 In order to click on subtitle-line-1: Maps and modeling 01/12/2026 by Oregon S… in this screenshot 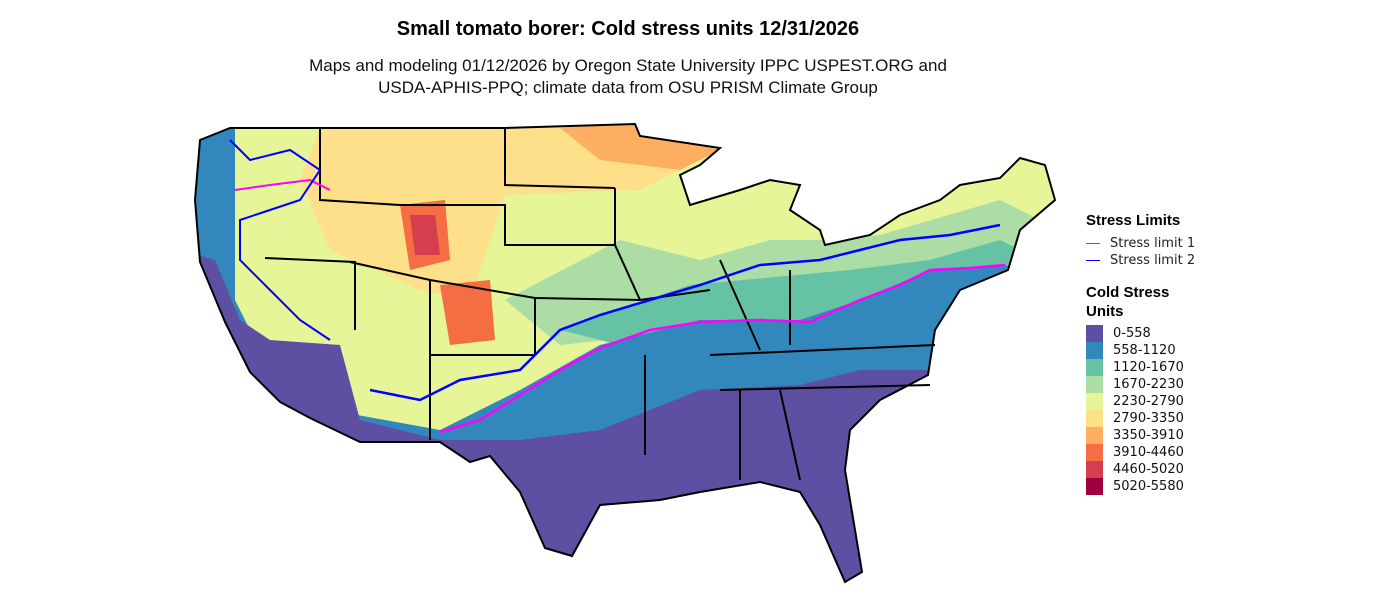, I will do `click(628, 65)`.